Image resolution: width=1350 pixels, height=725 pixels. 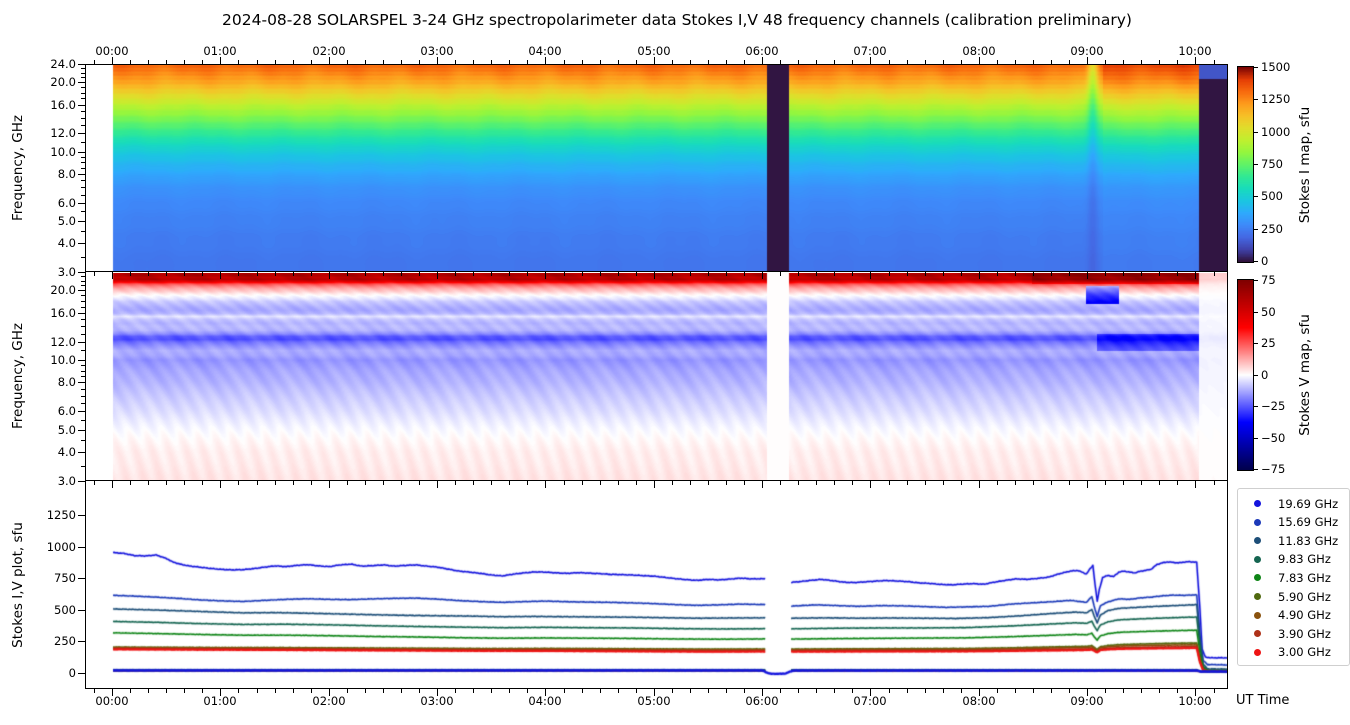 I want to click on colorbar-i-tick-label: 1500, so click(x=1276, y=67).